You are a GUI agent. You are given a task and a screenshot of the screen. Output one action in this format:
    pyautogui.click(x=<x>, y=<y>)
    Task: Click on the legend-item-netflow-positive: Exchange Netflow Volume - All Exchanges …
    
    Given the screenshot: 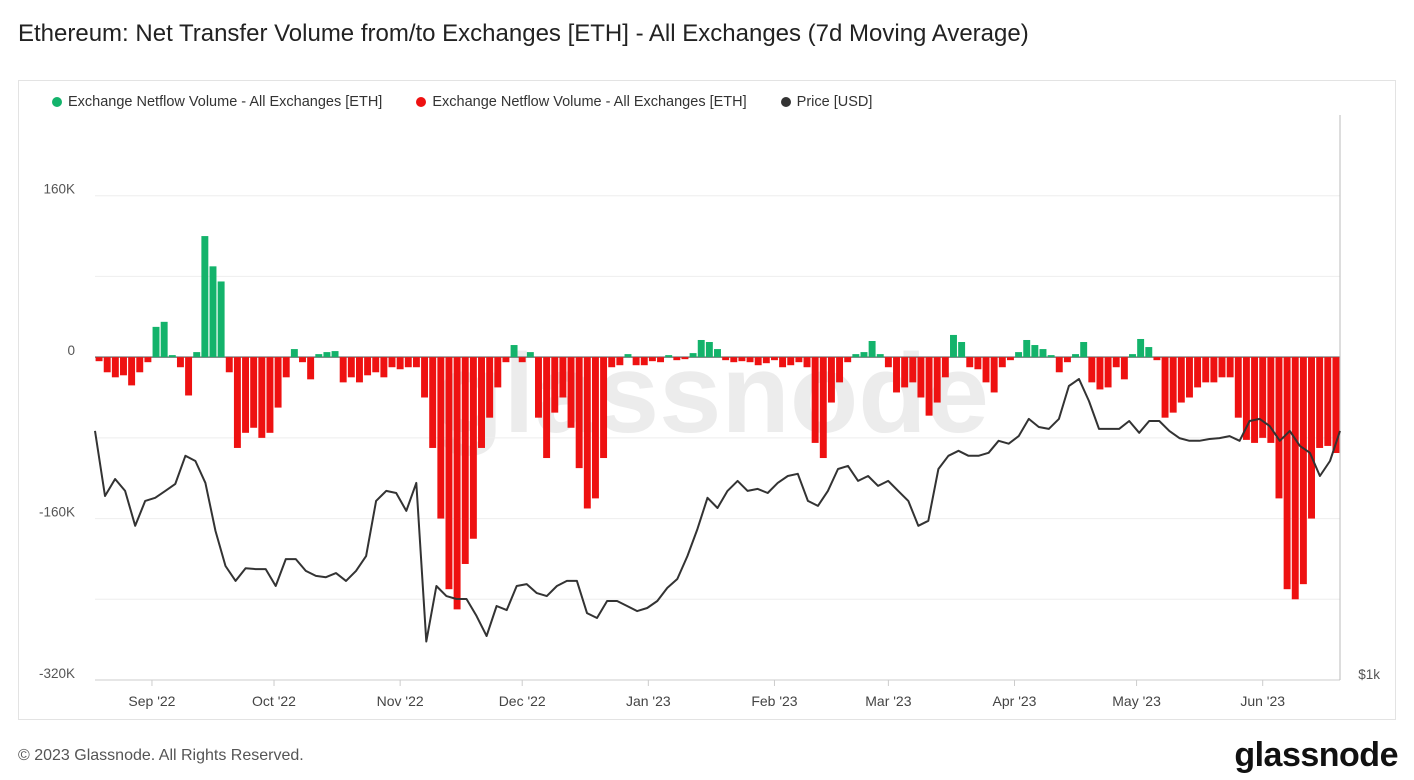 What is the action you would take?
    pyautogui.click(x=217, y=102)
    